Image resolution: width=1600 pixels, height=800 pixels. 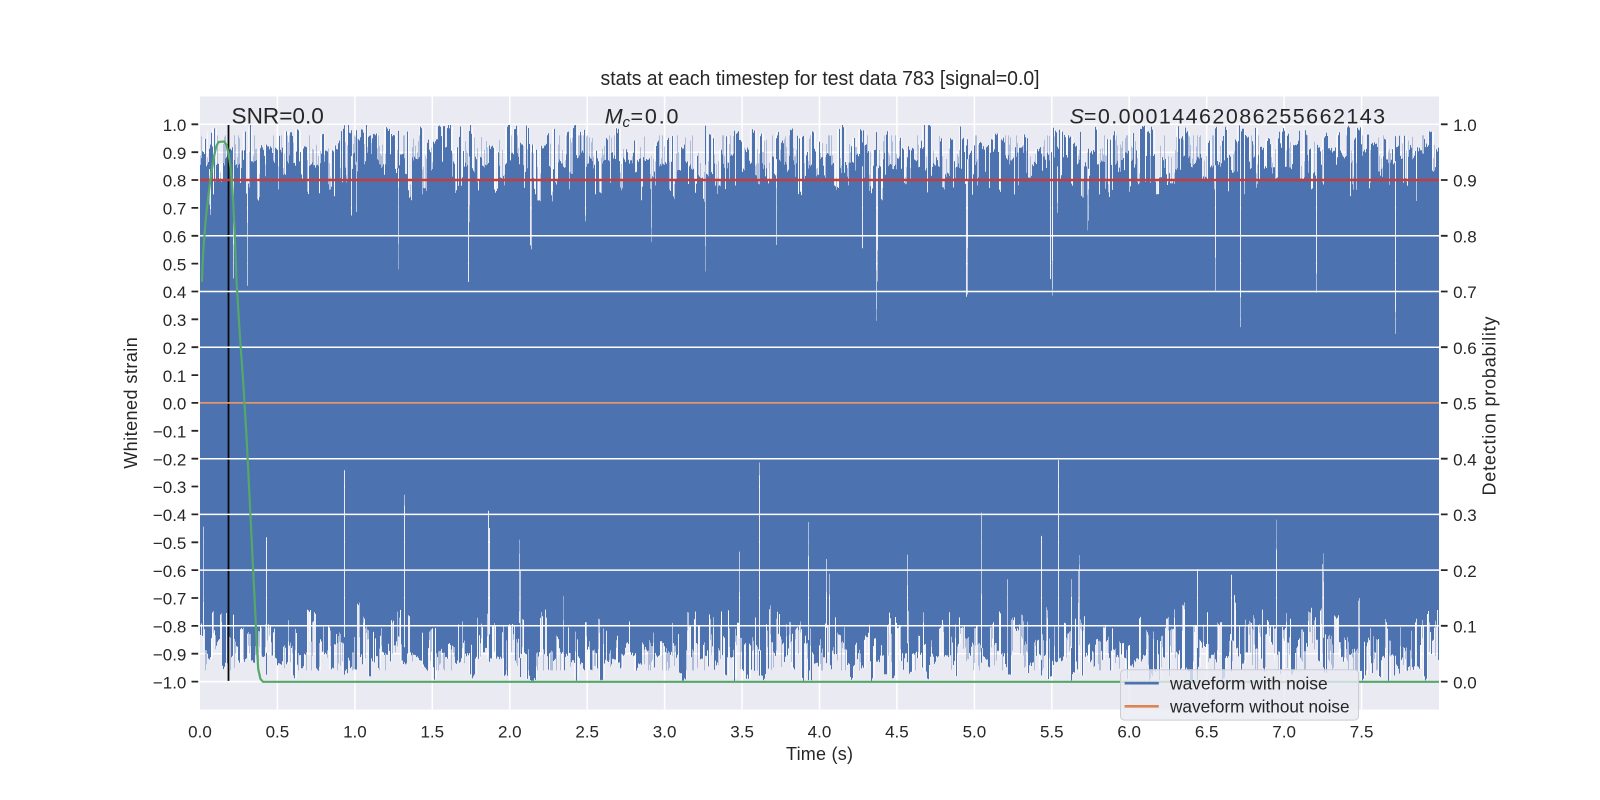 What do you see at coordinates (627, 122) in the screenshot?
I see `svg-text: c` at bounding box center [627, 122].